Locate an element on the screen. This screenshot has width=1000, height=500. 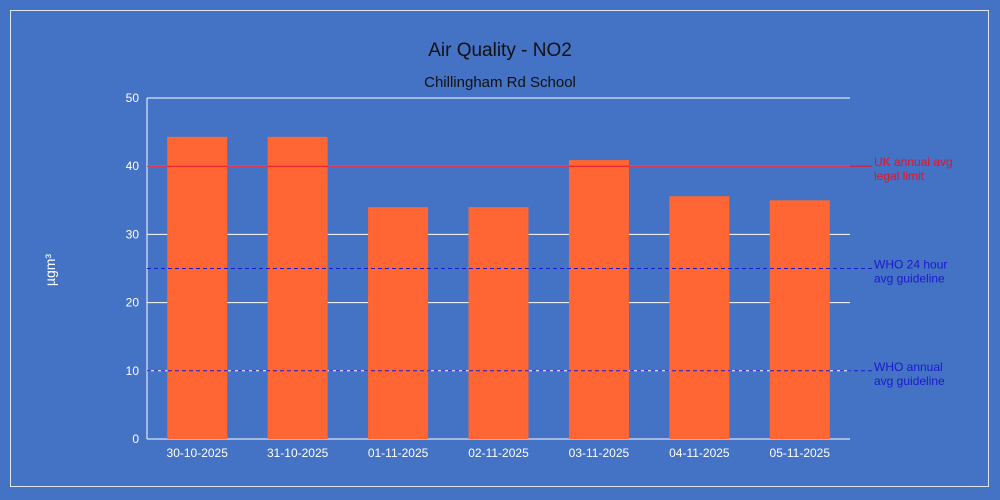
x-tick-label: 02-11-2025 is located at coordinates (498, 453).